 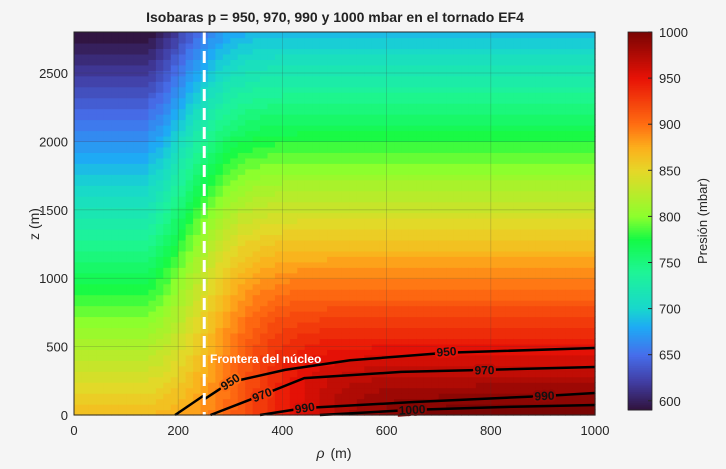 I want to click on colorbar-segment, so click(x=640, y=350).